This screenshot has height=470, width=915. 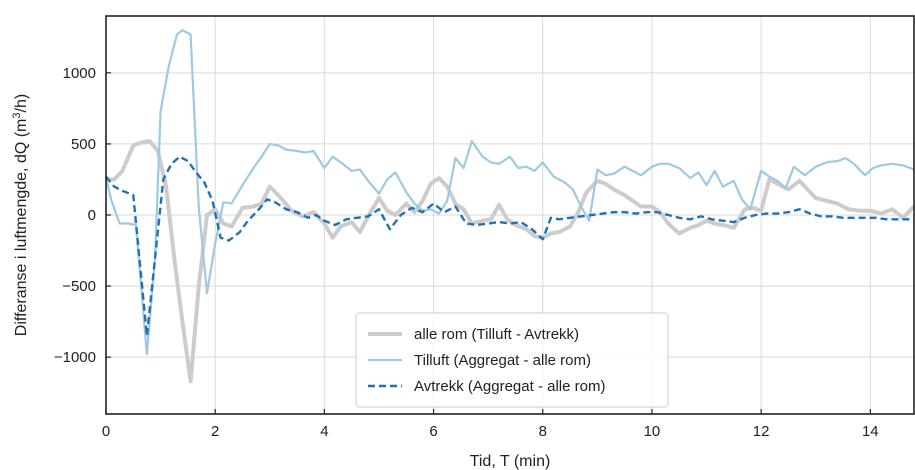 I want to click on y-tick-label: 500, so click(x=83, y=144).